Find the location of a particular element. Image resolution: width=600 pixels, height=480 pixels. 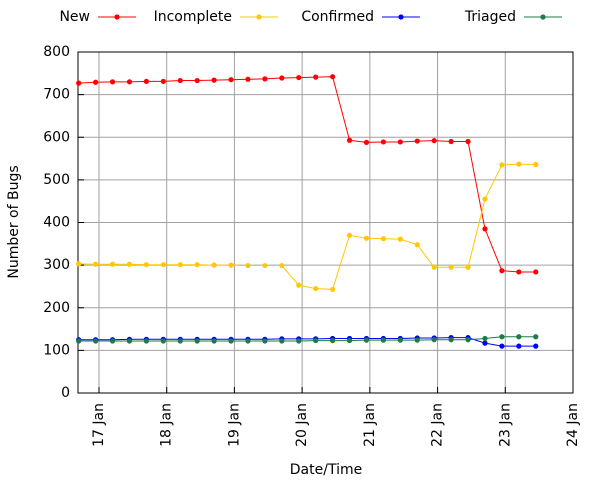

y-tick-label: 500 is located at coordinates (56, 180).